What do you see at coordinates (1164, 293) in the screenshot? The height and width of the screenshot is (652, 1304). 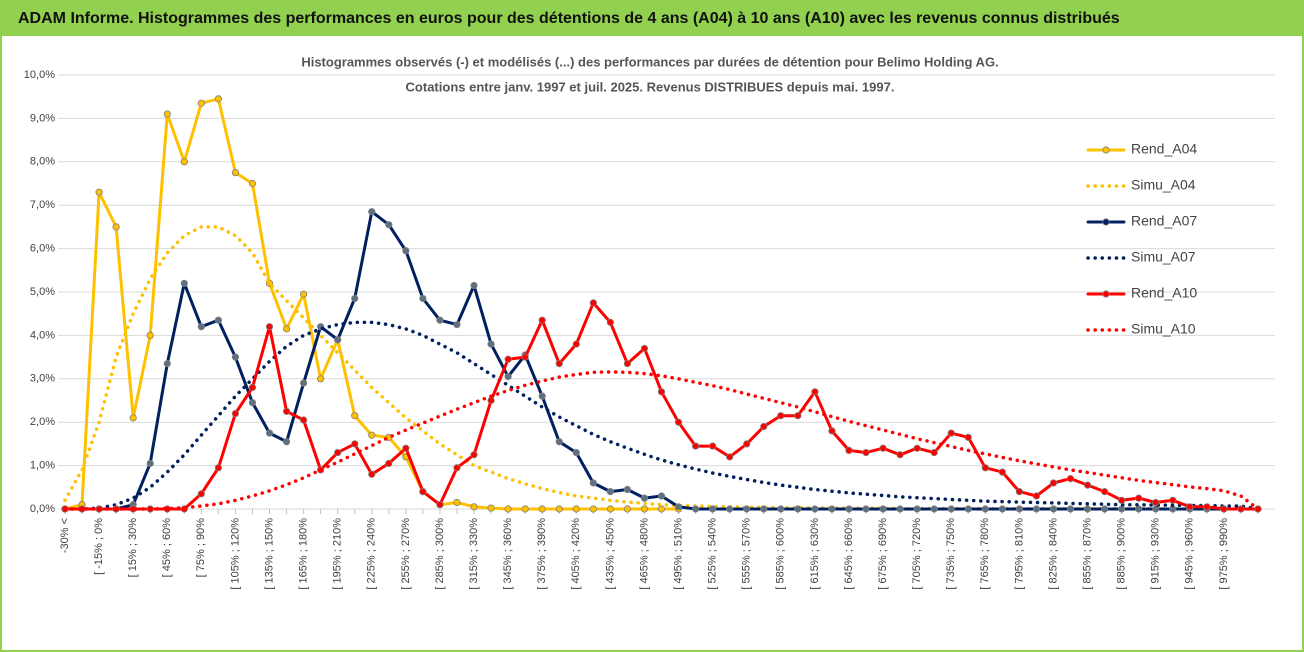 I see `legend-label: Rend_A10` at bounding box center [1164, 293].